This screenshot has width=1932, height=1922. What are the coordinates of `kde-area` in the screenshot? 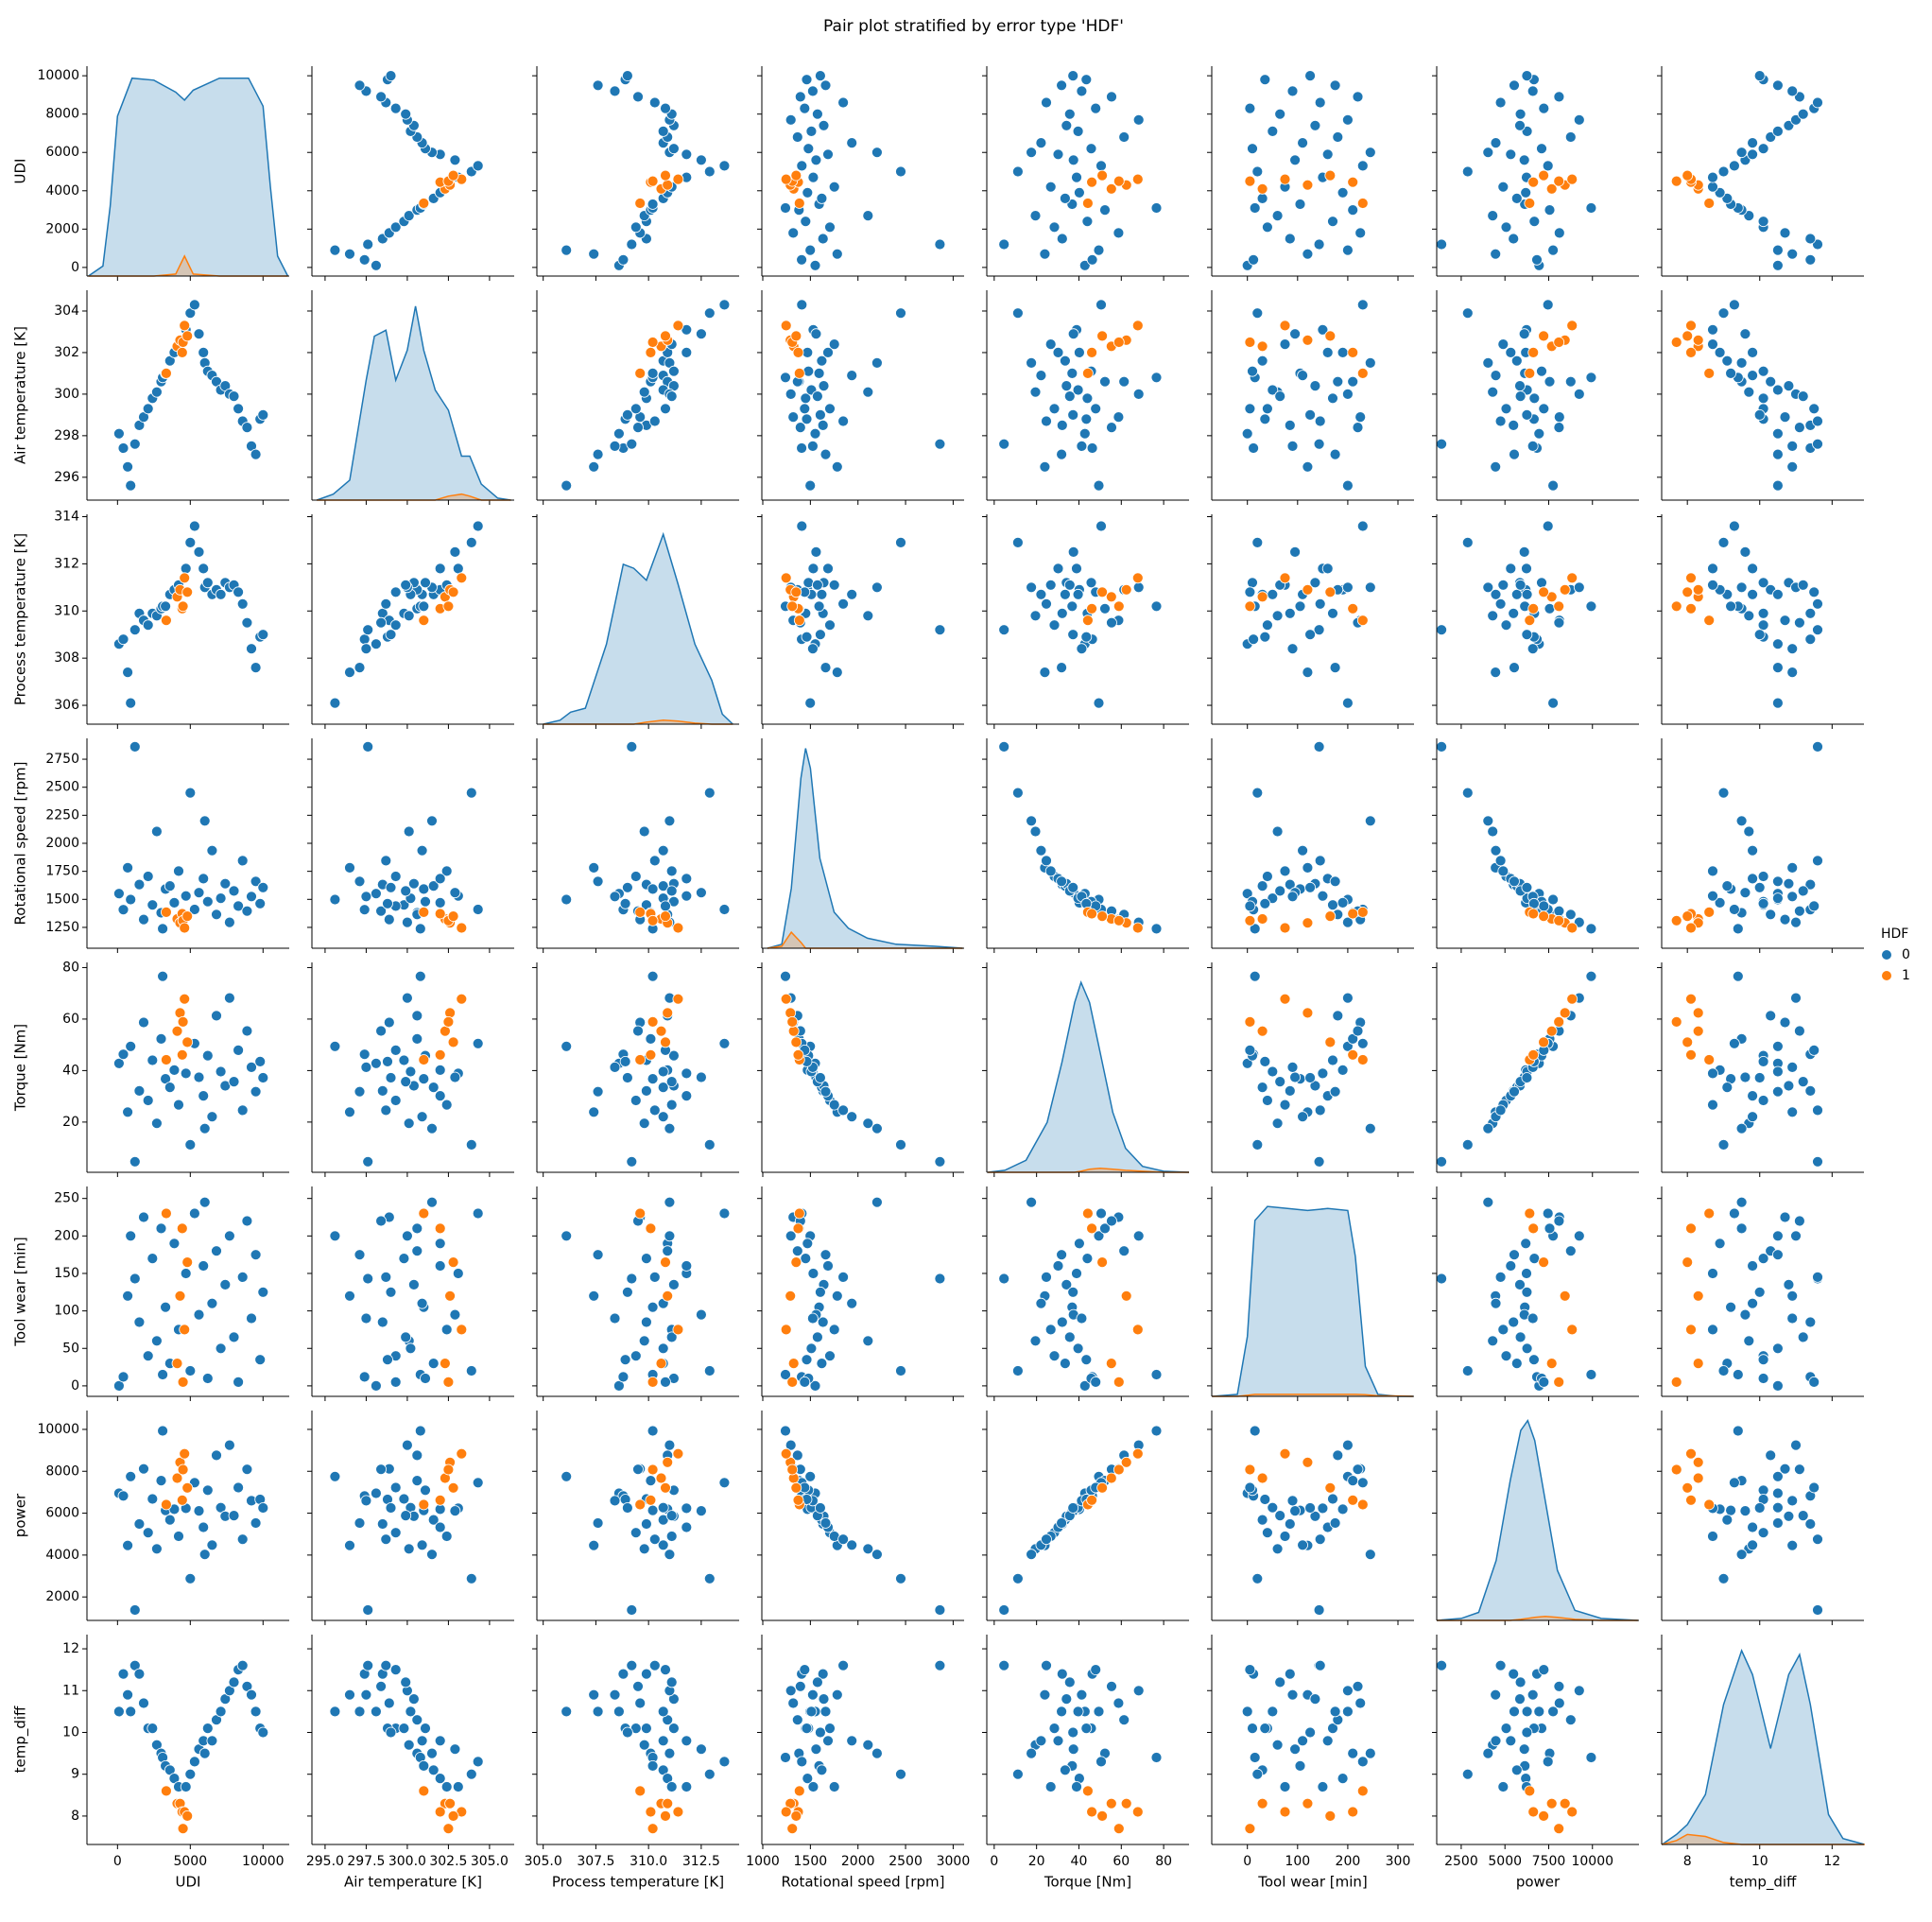 It's located at (188, 177).